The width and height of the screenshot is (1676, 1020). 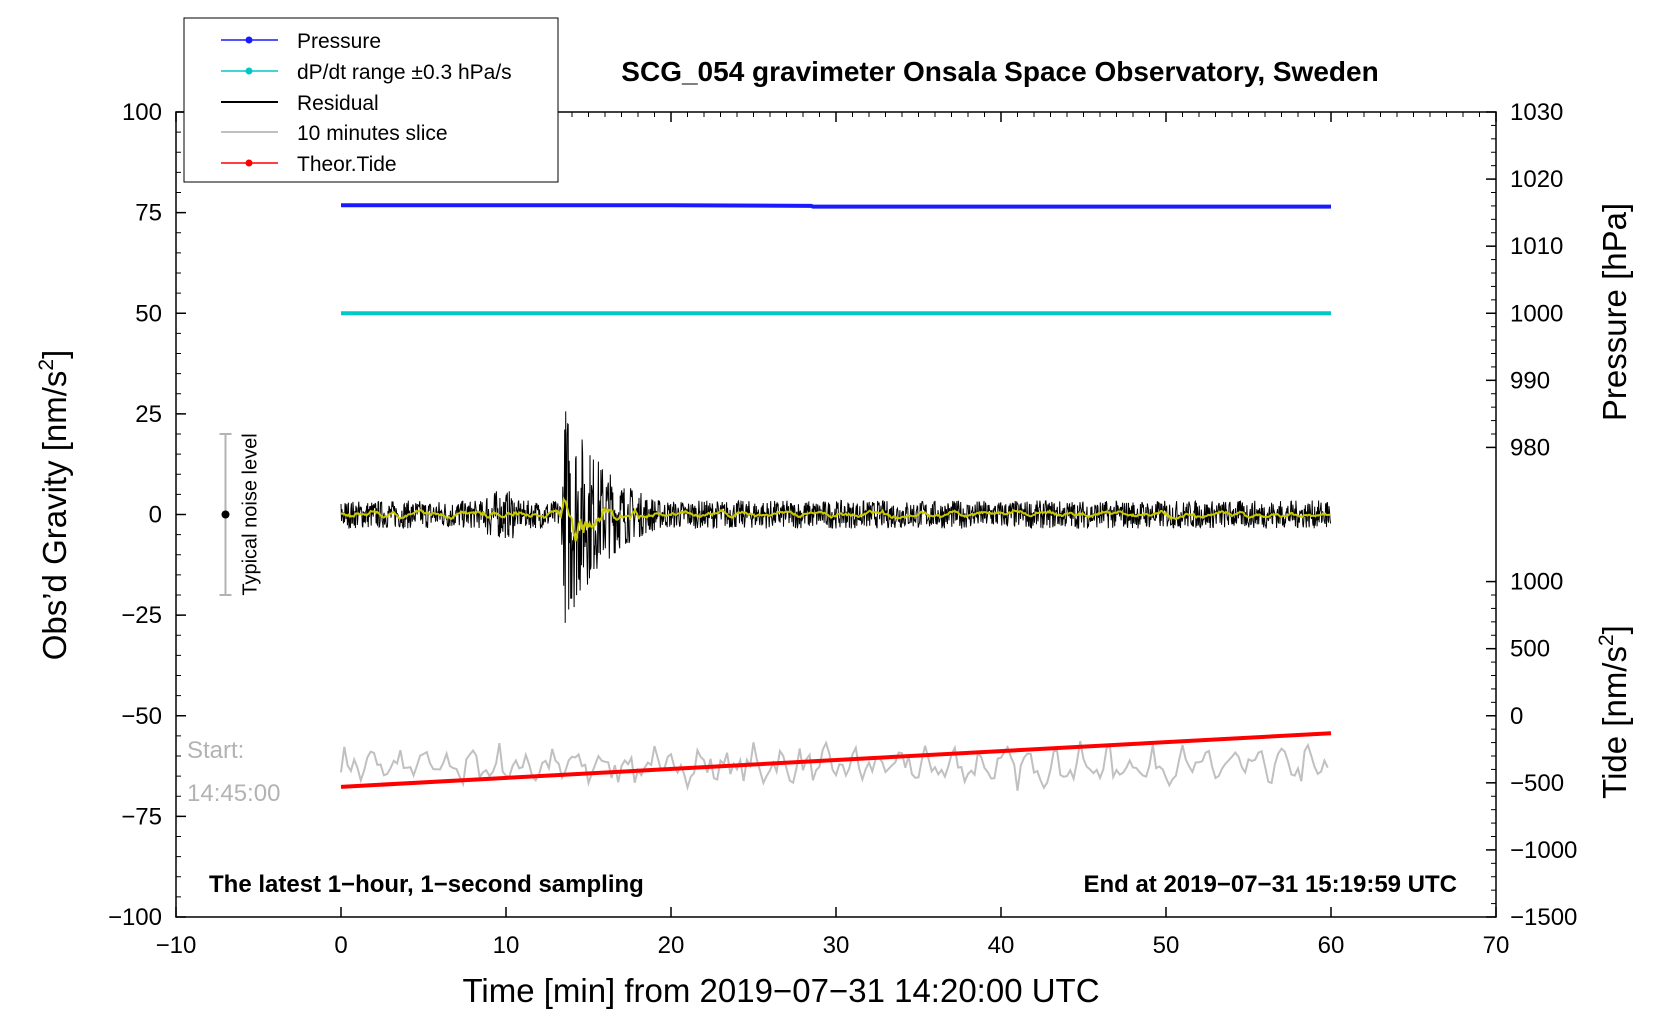 I want to click on y-axis-title-tide-main: Tide [nm/s, so click(x=1614, y=722).